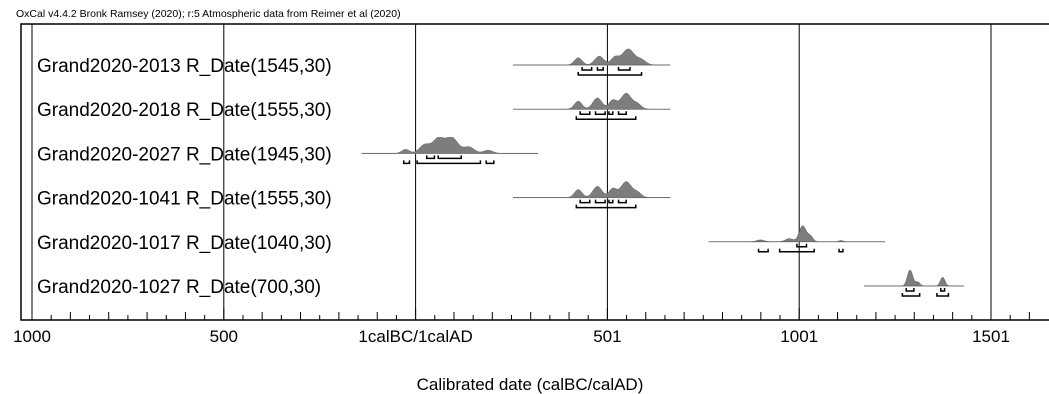  Describe the element at coordinates (184, 110) in the screenshot. I see `row-label: Grand2020-2018 R_Date(1555,30)` at that location.